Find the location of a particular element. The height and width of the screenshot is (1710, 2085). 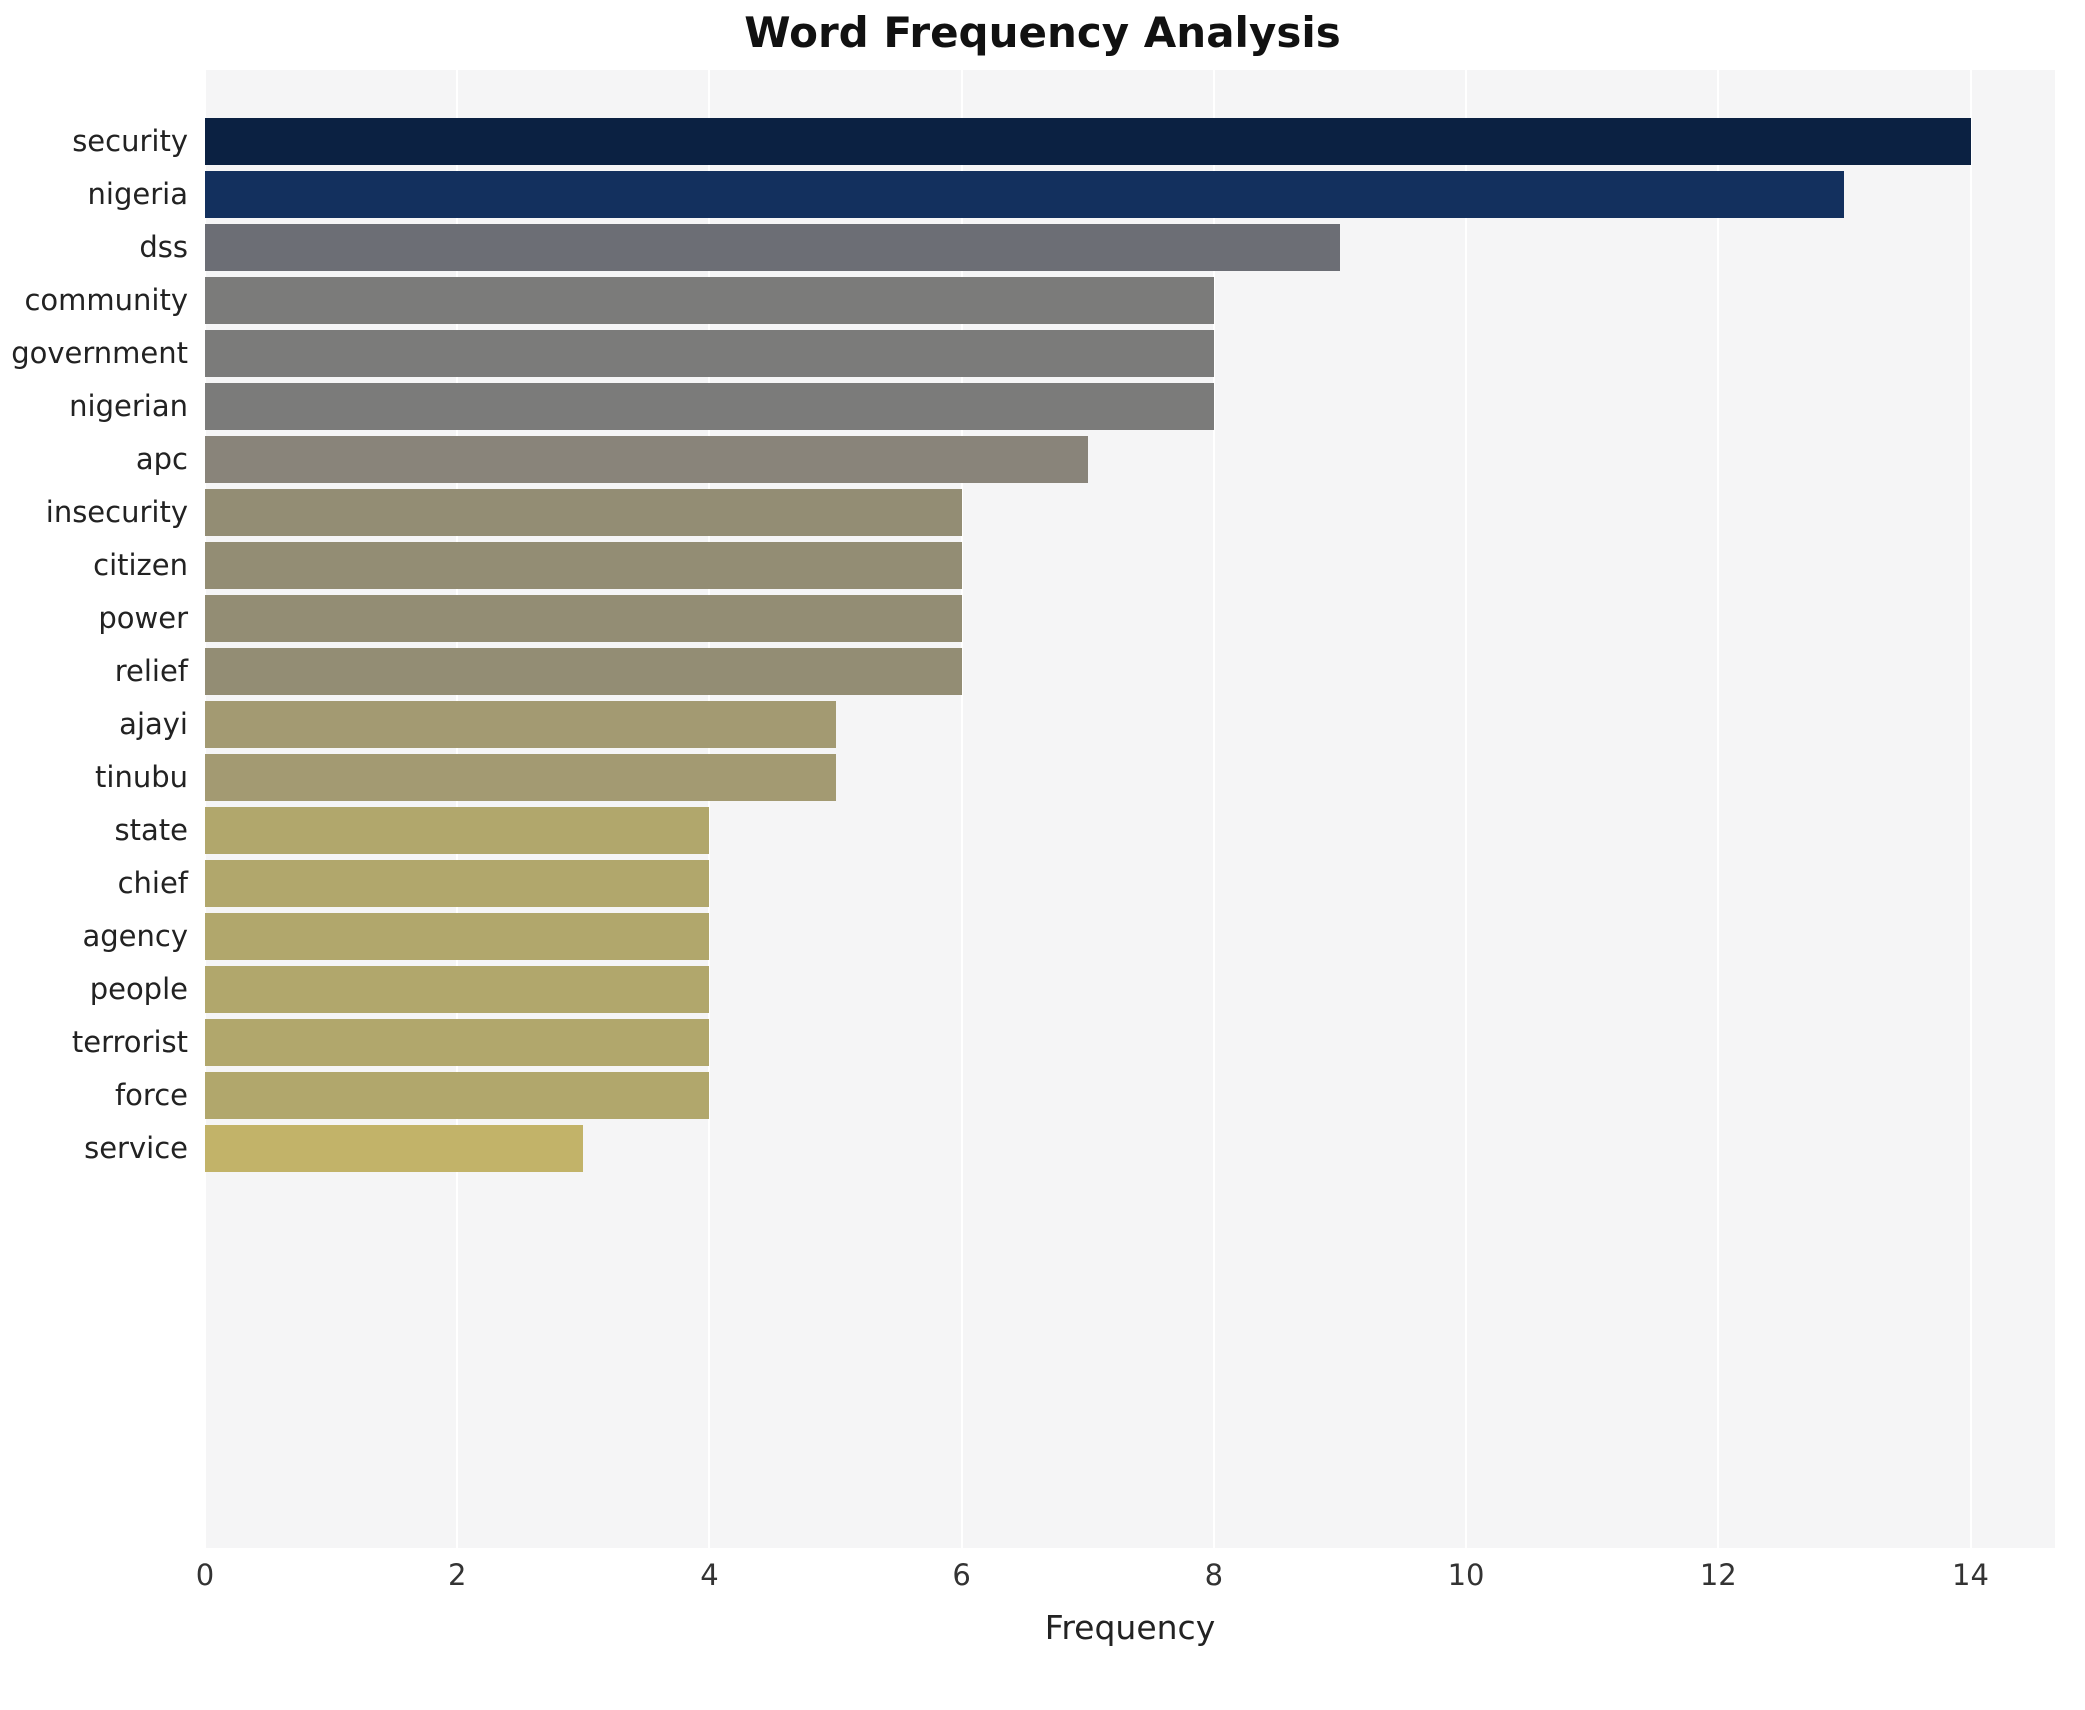

bar-label: government is located at coordinates (99, 353).